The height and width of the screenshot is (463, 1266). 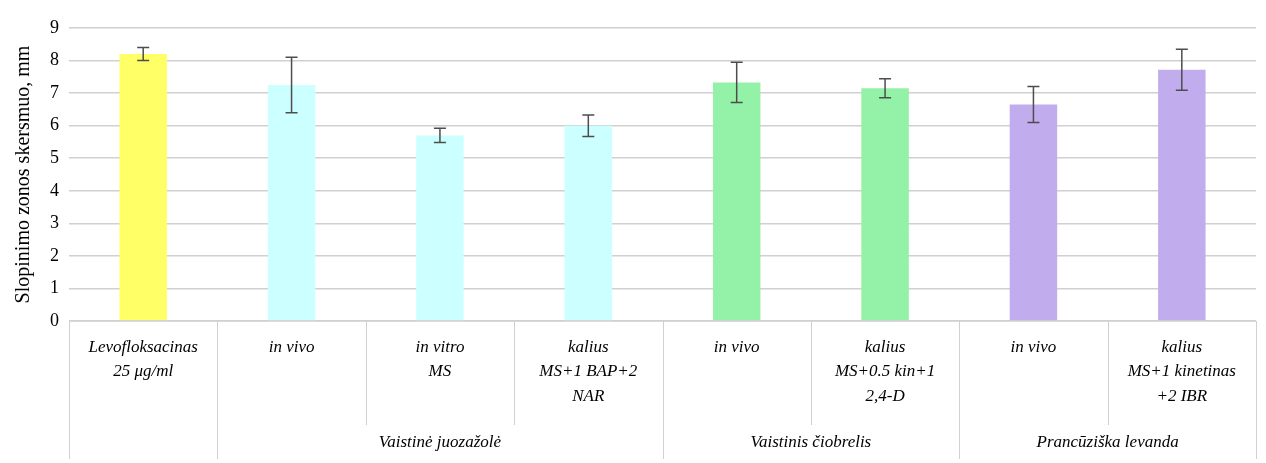 What do you see at coordinates (54, 59) in the screenshot?
I see `y-tick-label: 8` at bounding box center [54, 59].